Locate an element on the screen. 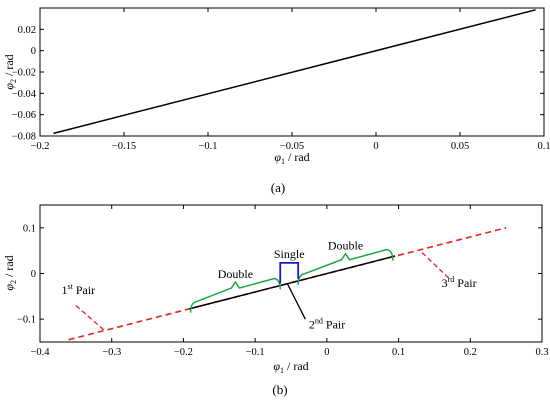 This screenshot has height=403, width=550. b-ytick-label: 0.1 is located at coordinates (29, 228).